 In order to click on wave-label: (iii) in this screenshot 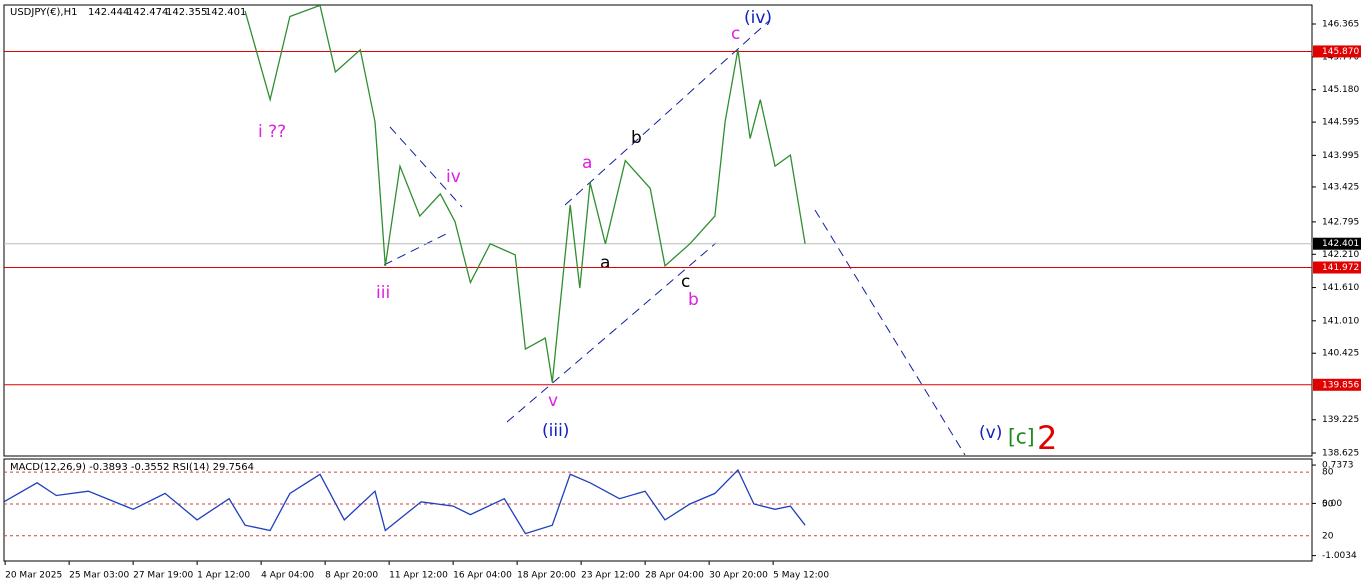, I will do `click(555, 431)`.